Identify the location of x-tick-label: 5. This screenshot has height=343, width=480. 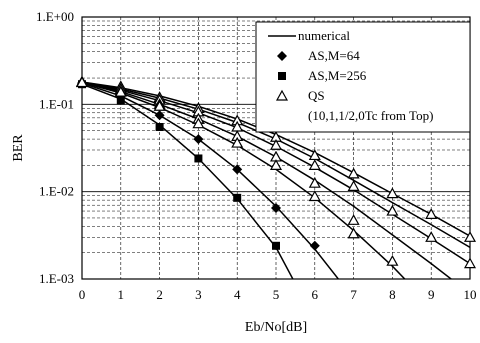
(276, 294).